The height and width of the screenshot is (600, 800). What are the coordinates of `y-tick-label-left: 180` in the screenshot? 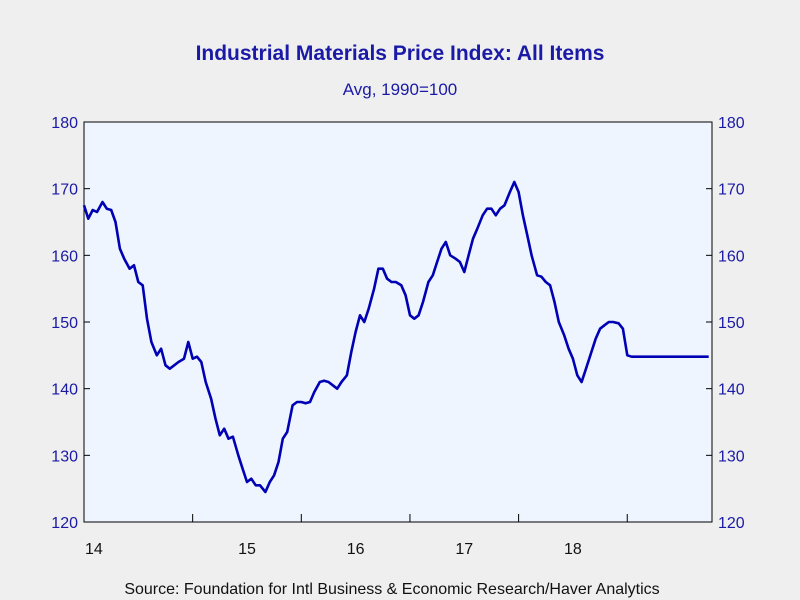 It's located at (64, 123).